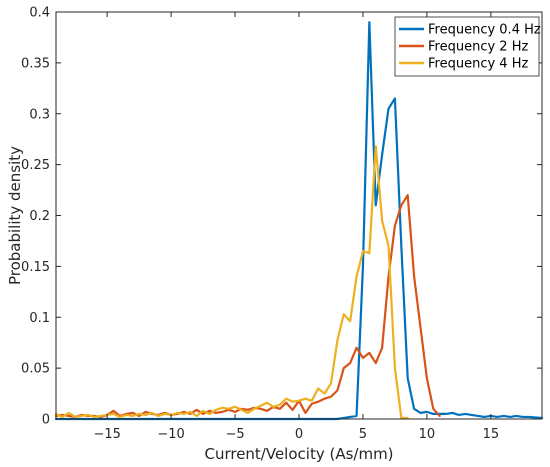  I want to click on y-tick-label: 0.35, so click(35, 63).